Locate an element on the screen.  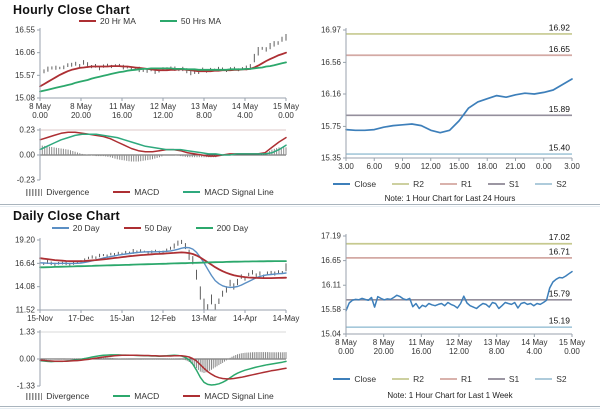
svg-text: 15.04 is located at coordinates (331, 334).